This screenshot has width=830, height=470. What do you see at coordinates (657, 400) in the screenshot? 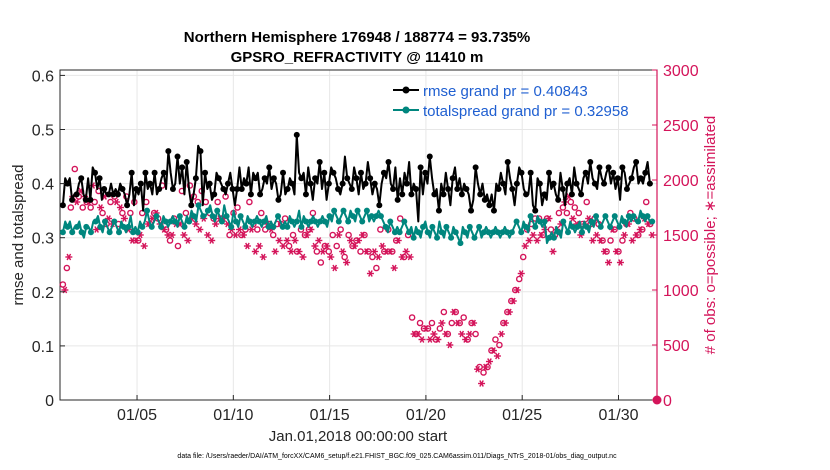
I see `right-axis-zero-marker` at bounding box center [657, 400].